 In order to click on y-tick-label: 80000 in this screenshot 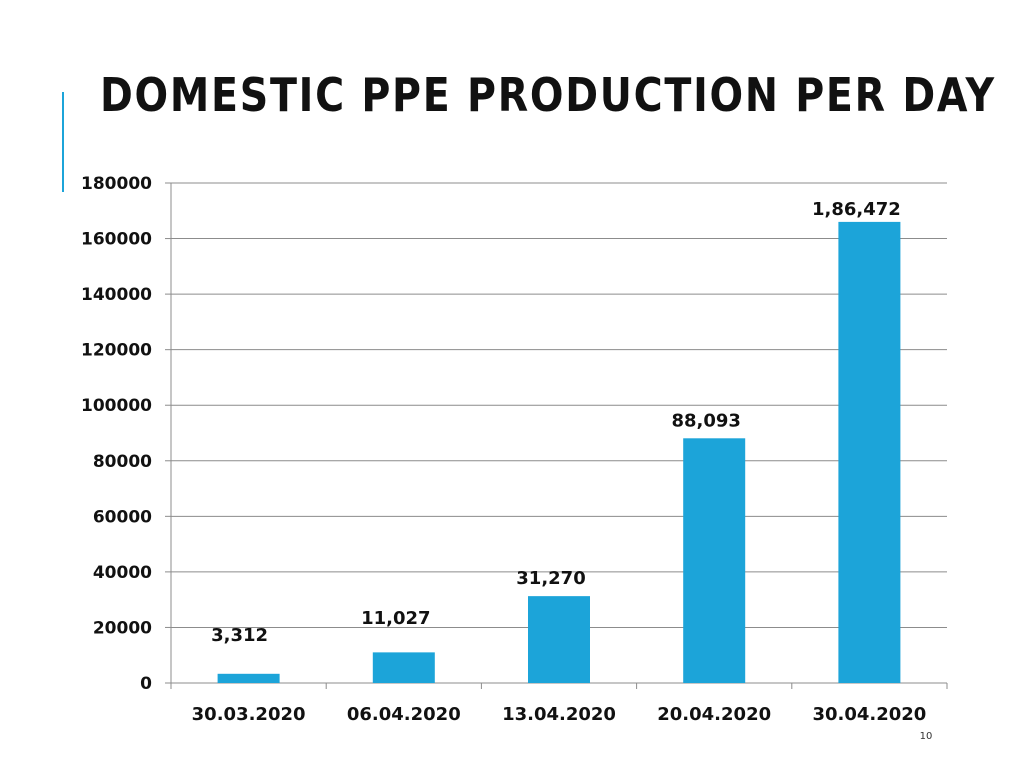, I will do `click(122, 462)`.